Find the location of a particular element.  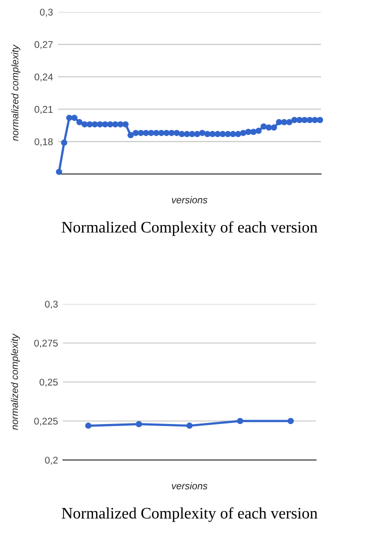

y-tick-label: 0,18 is located at coordinates (43, 142).